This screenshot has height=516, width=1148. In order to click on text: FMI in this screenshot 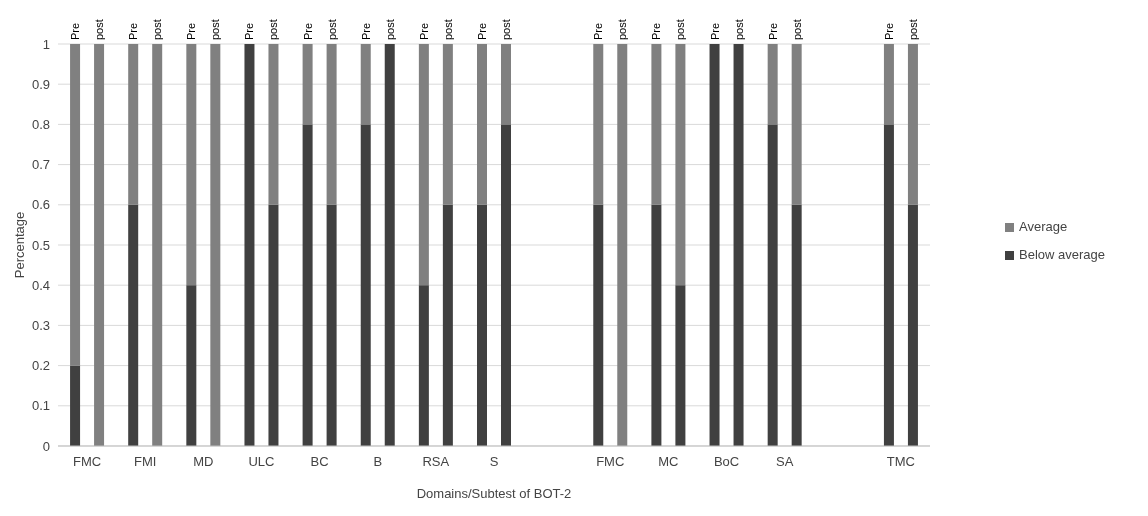, I will do `click(145, 461)`.